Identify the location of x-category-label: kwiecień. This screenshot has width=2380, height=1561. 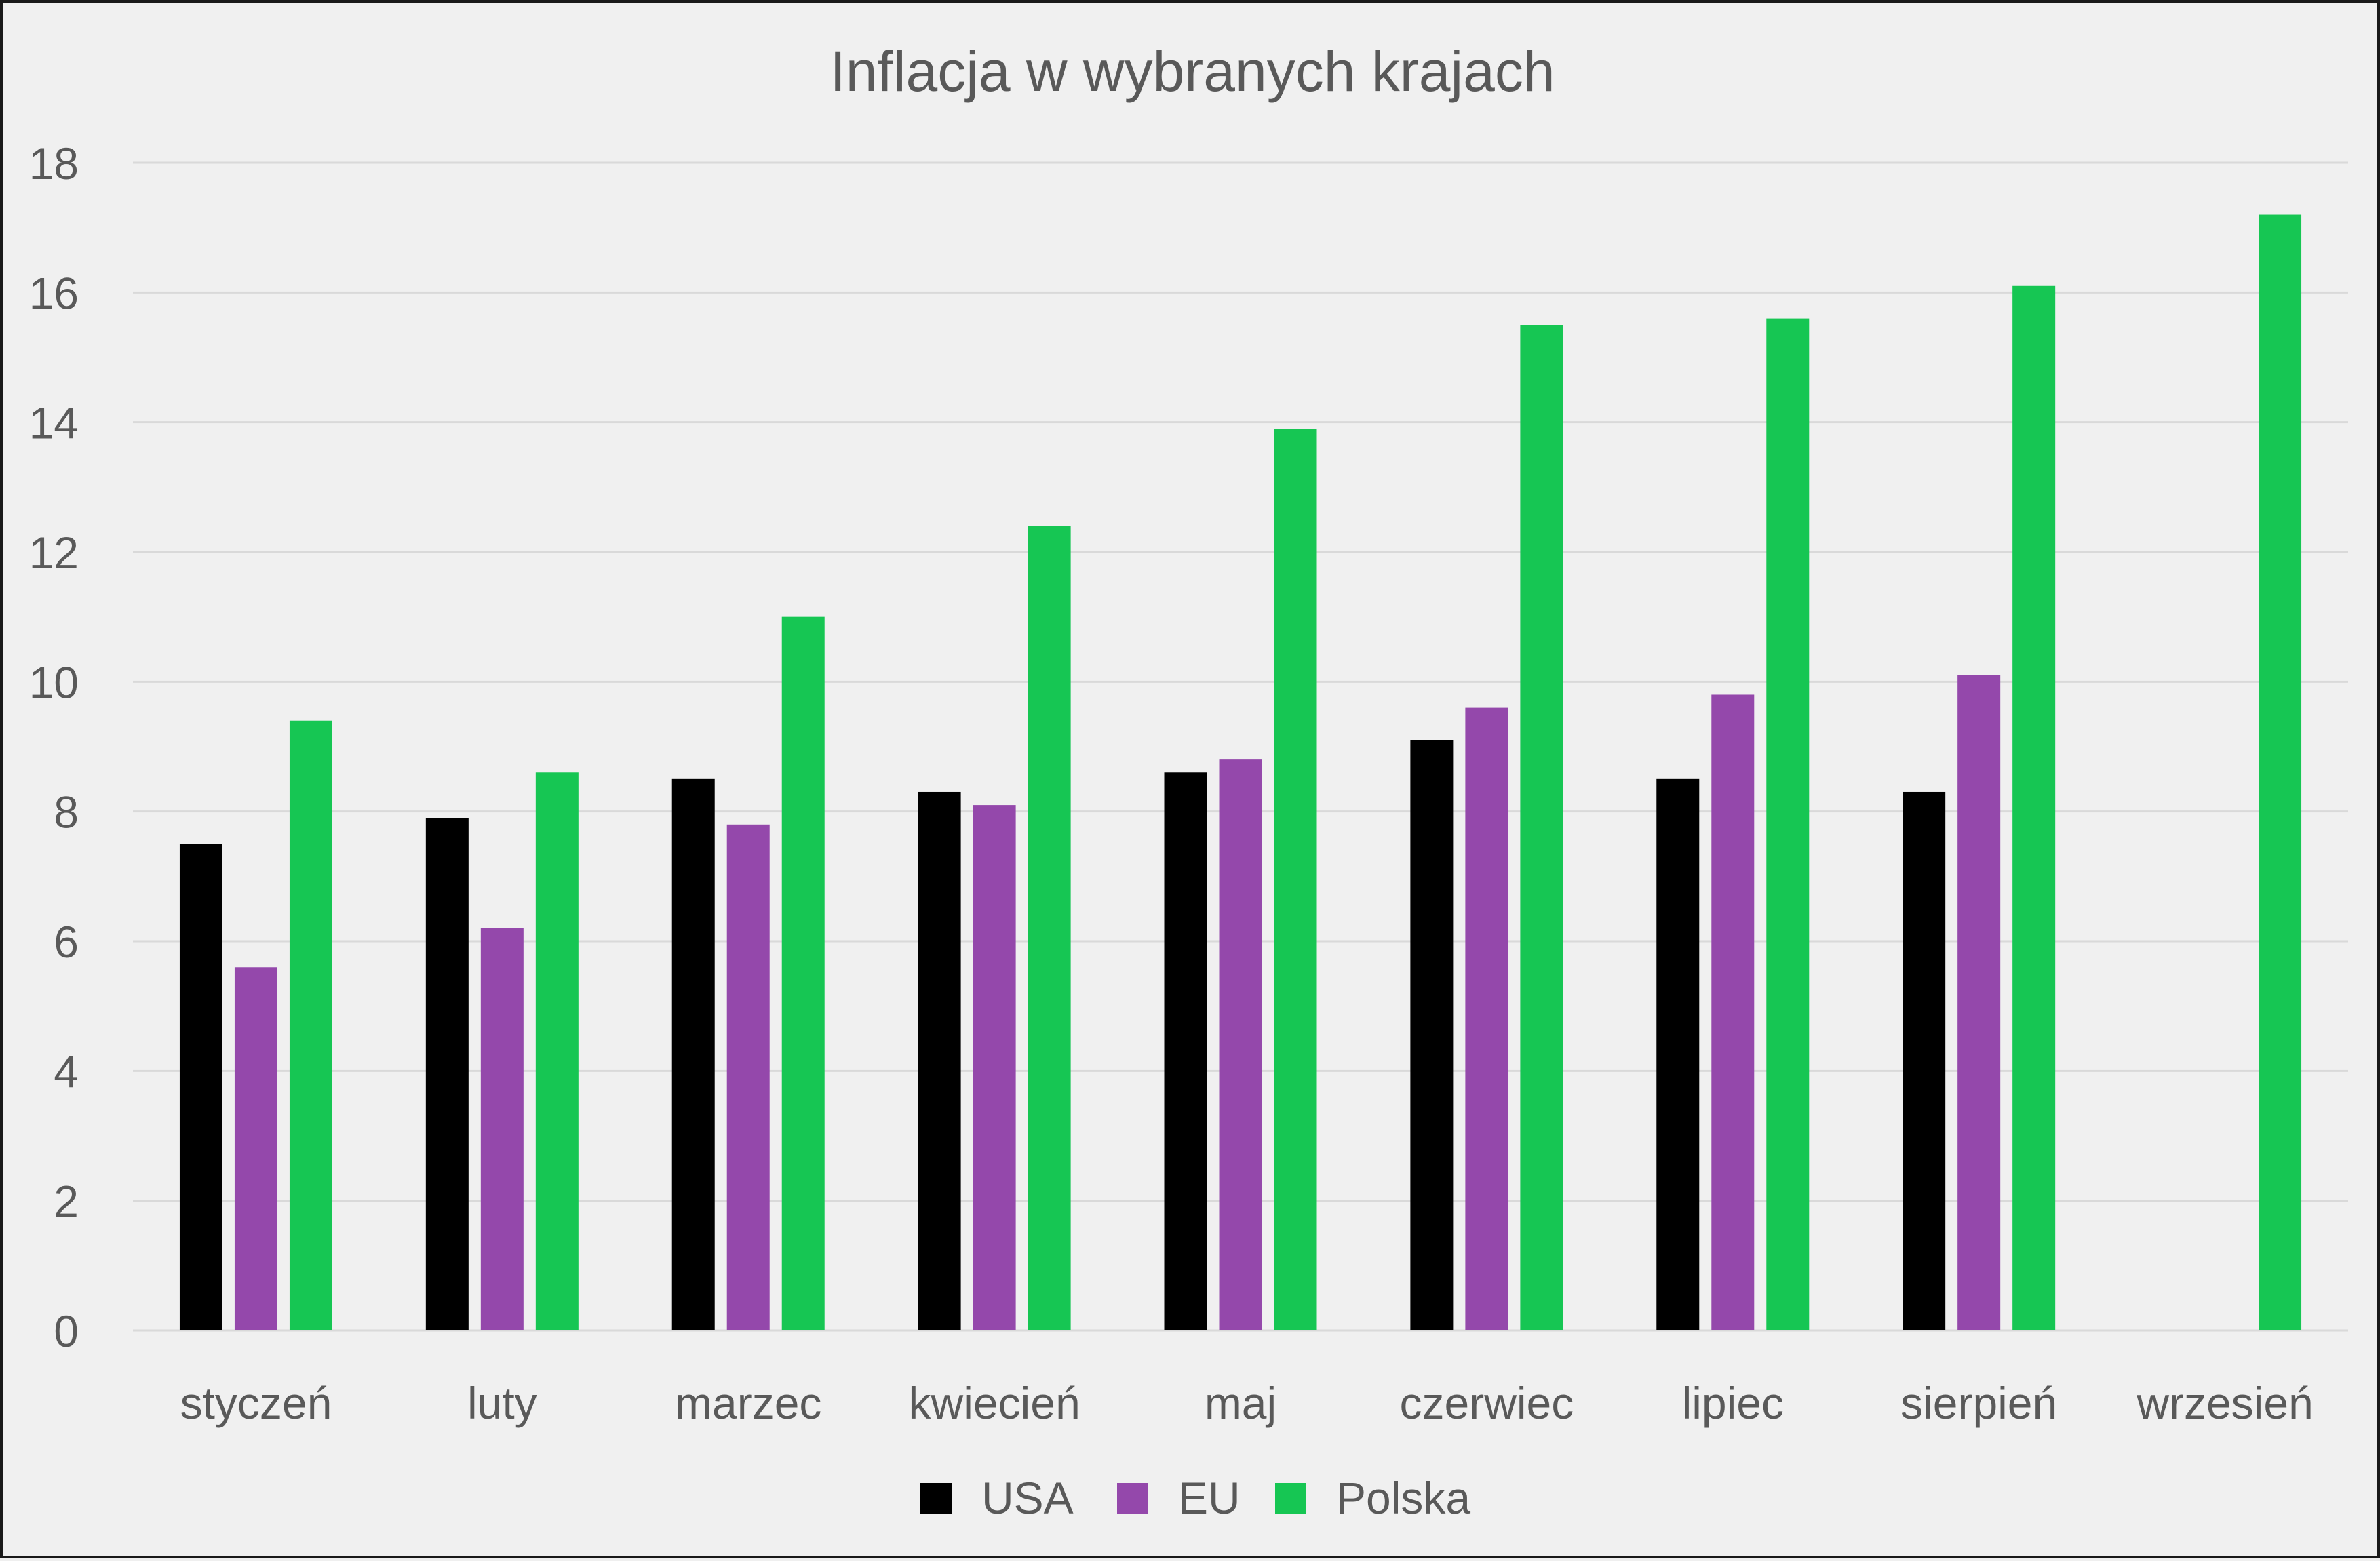
(994, 1403).